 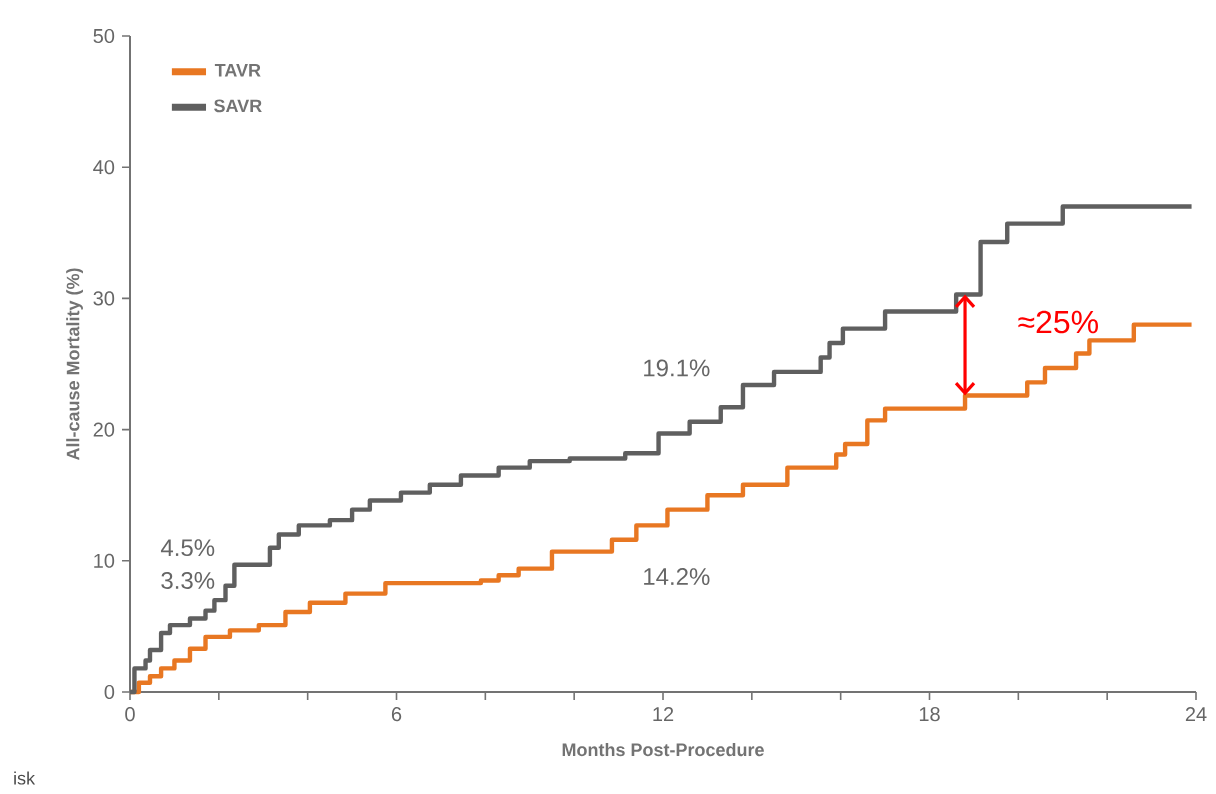 What do you see at coordinates (238, 106) in the screenshot?
I see `legend-label: SAVR` at bounding box center [238, 106].